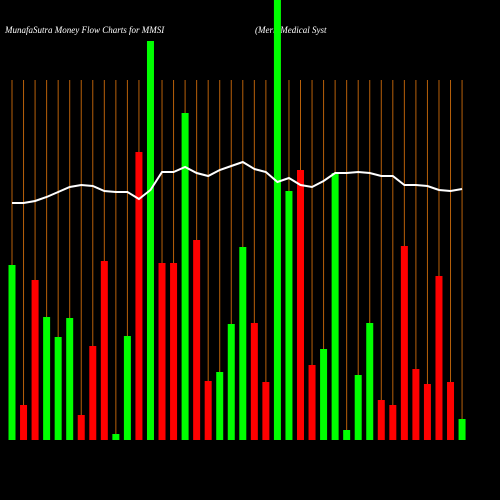  I want to click on chart-subtitle: (Merit Medical Syst, so click(291, 30).